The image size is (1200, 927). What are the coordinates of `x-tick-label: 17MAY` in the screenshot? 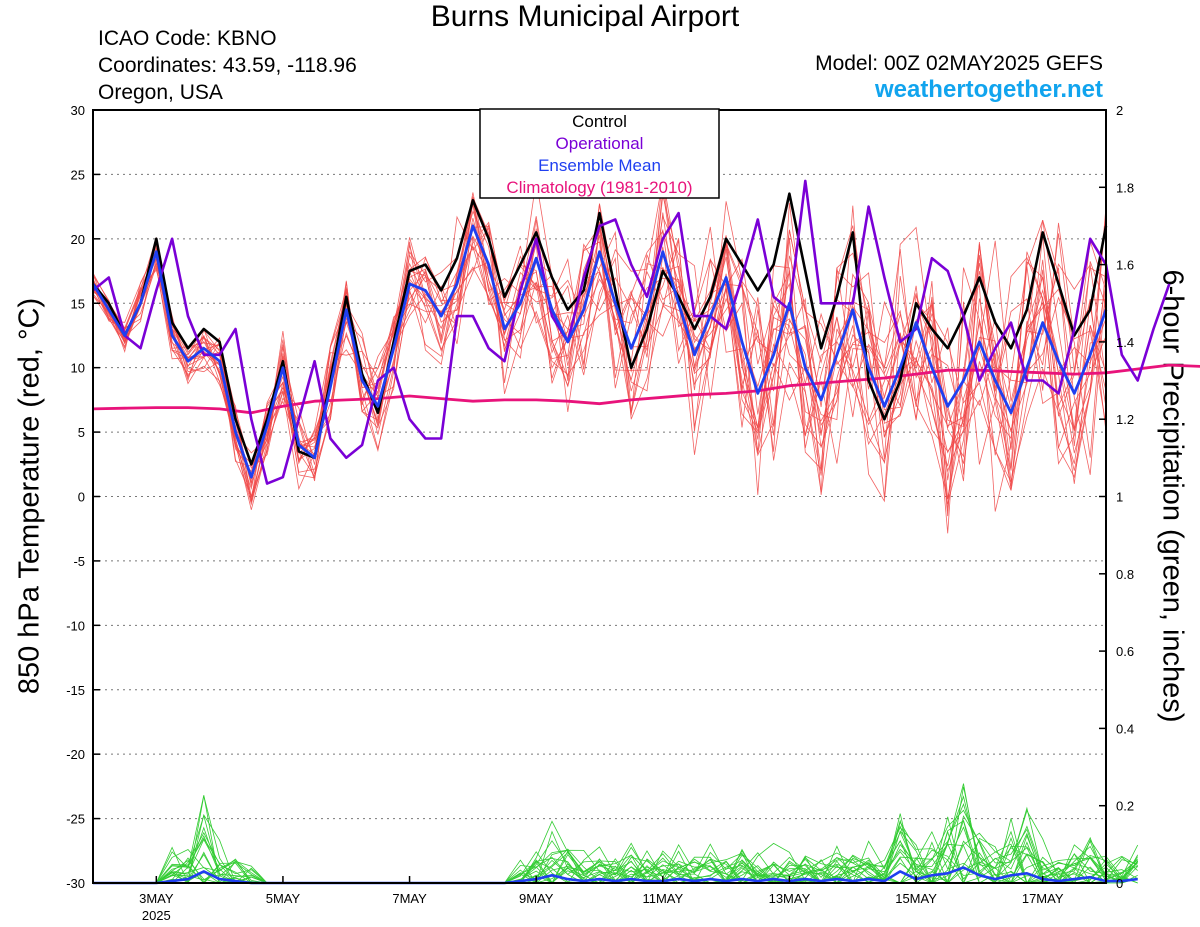 It's located at (1043, 898).